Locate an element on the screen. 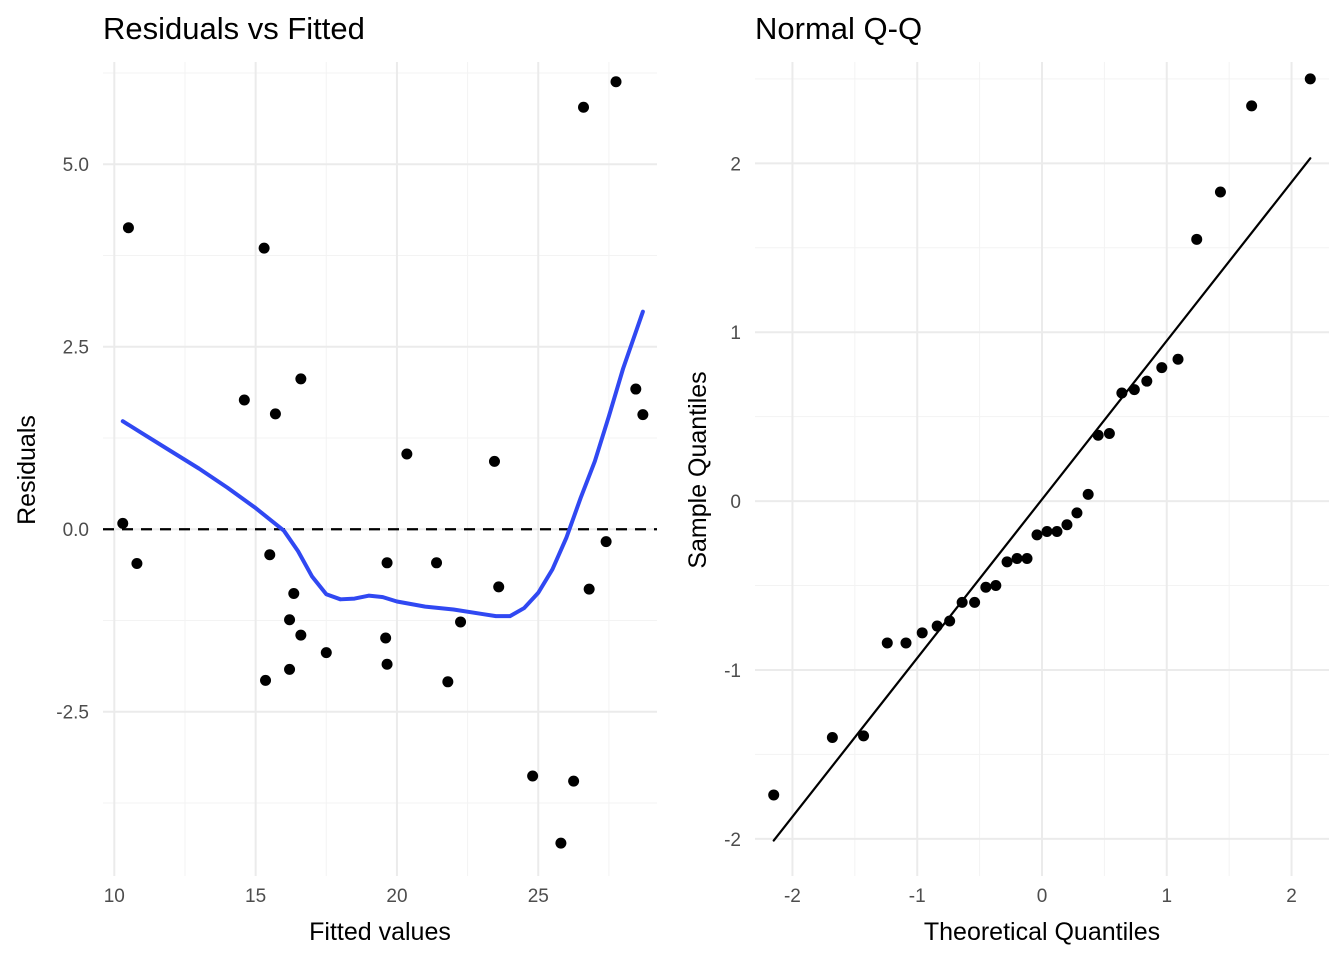 The image size is (1344, 960). y-tick-label: 0.0 is located at coordinates (76, 530).